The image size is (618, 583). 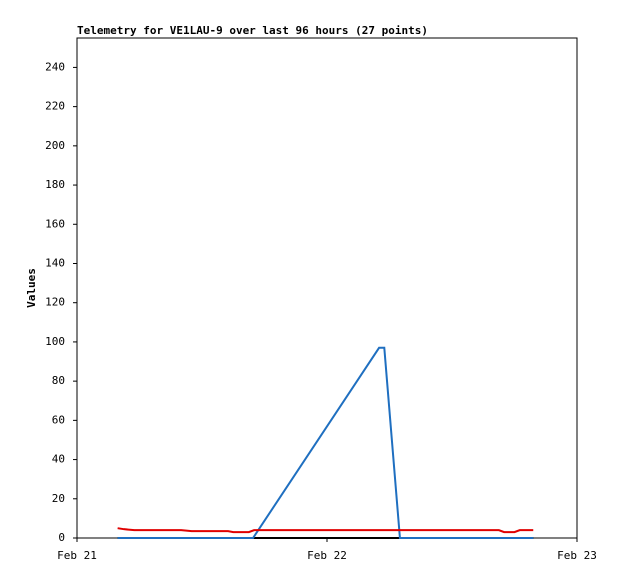 What do you see at coordinates (55, 106) in the screenshot?
I see `y-tick-label: 220` at bounding box center [55, 106].